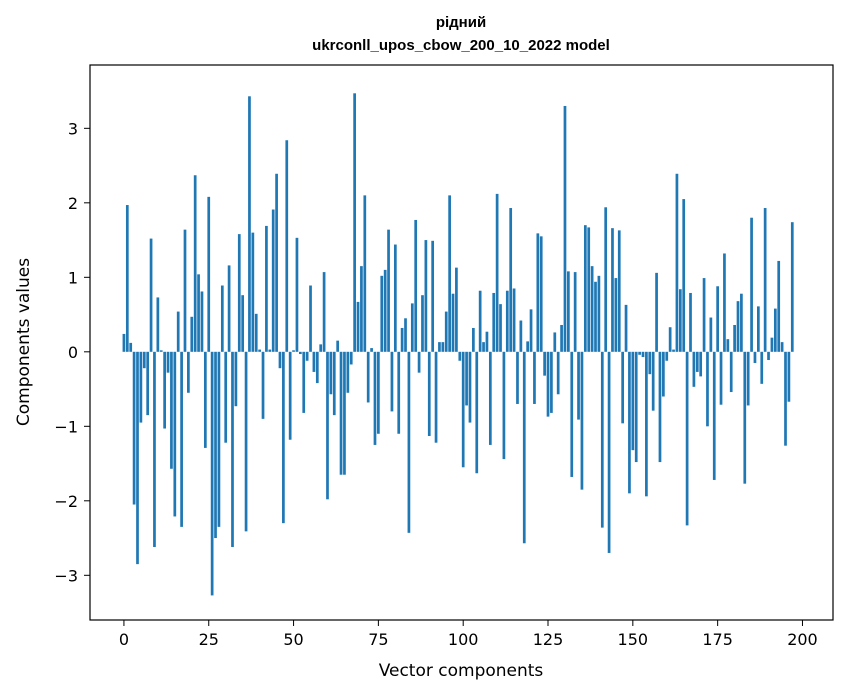 The width and height of the screenshot is (847, 696). I want to click on y-tick-label: −2, so click(66, 501).